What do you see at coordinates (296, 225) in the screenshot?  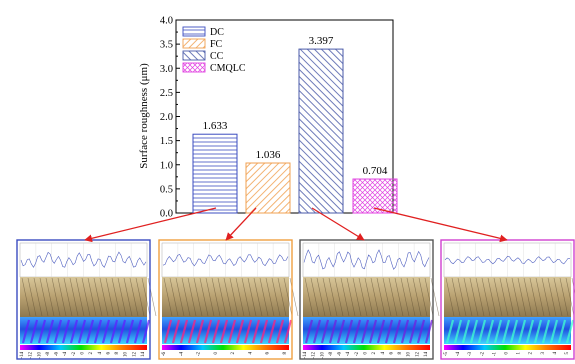 I see `arrows` at bounding box center [296, 225].